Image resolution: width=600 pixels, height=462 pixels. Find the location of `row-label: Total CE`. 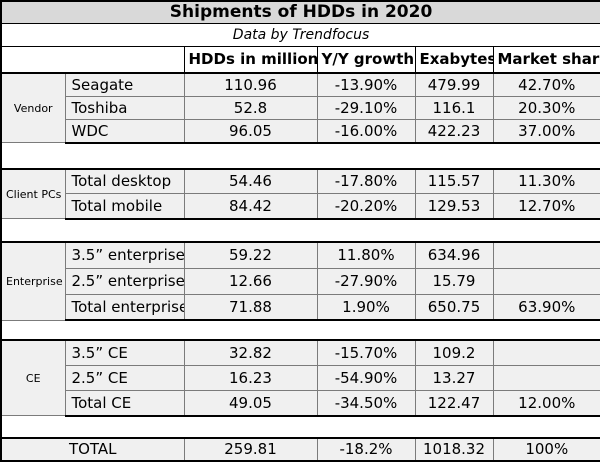

row-label: Total CE is located at coordinates (124, 403).